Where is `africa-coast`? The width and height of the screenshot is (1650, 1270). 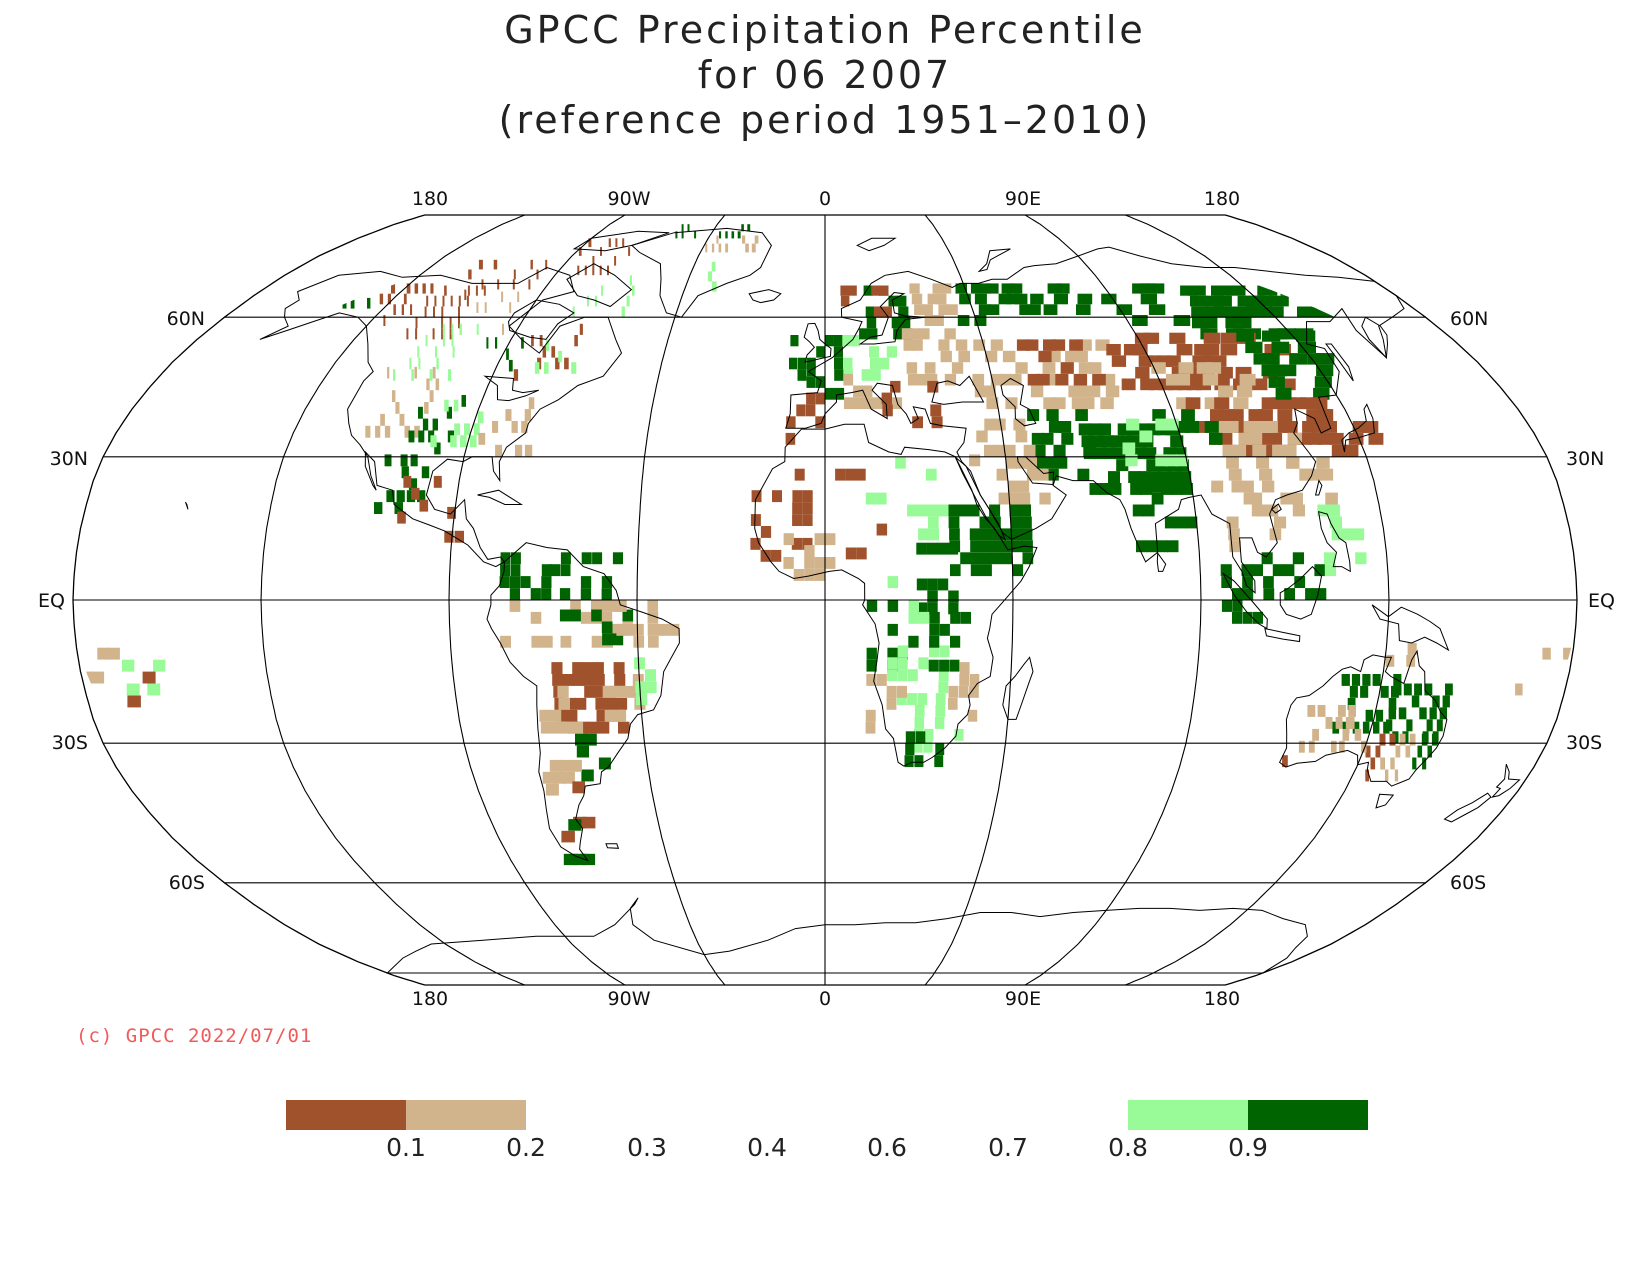 africa-coast is located at coordinates (896, 595).